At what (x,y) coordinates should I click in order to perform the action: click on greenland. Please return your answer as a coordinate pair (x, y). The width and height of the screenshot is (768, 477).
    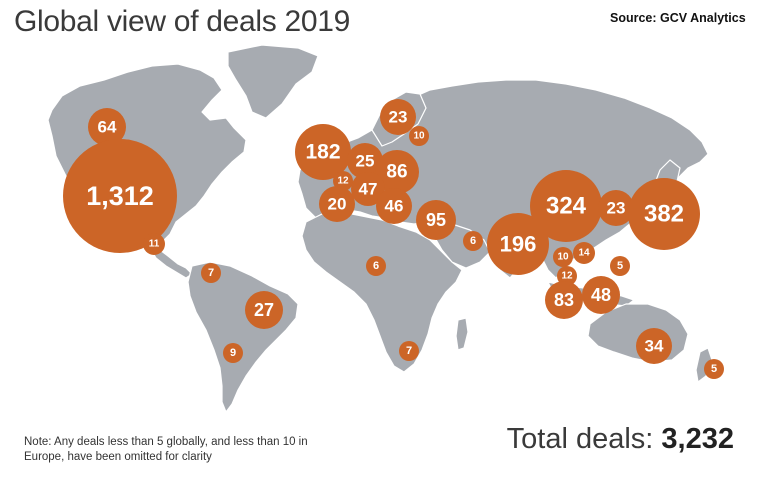
    Looking at the image, I should click on (273, 81).